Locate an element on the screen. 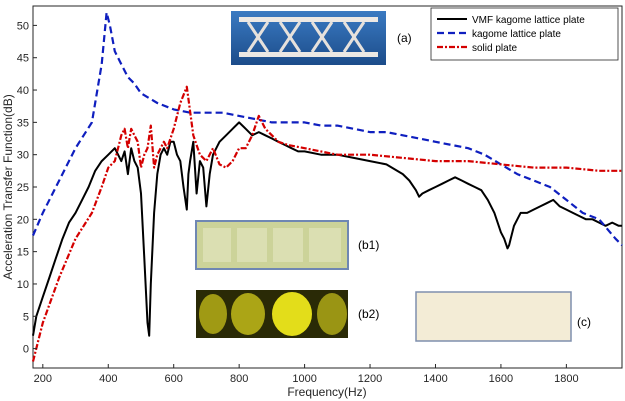  y-tick-label: 25 is located at coordinates (23, 188).